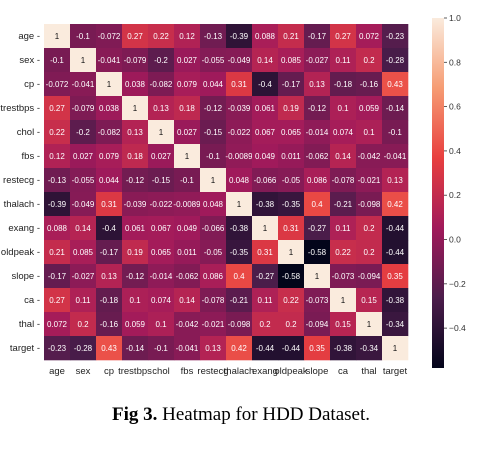  Describe the element at coordinates (291, 252) in the screenshot. I see `cell-value: 1` at that location.